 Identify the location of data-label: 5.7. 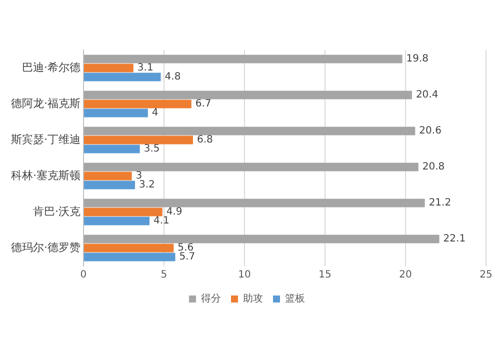
(187, 257).